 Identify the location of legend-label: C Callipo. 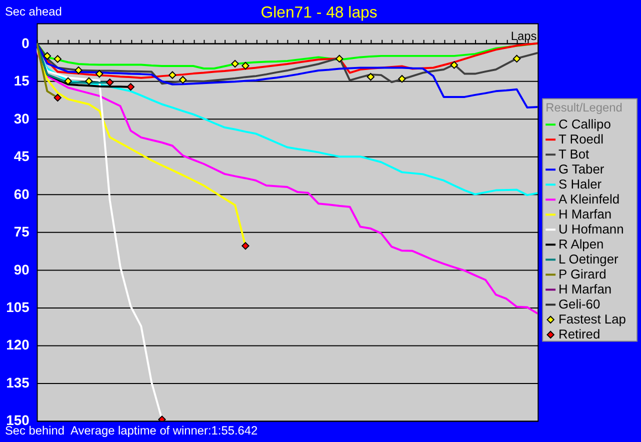
(584, 124).